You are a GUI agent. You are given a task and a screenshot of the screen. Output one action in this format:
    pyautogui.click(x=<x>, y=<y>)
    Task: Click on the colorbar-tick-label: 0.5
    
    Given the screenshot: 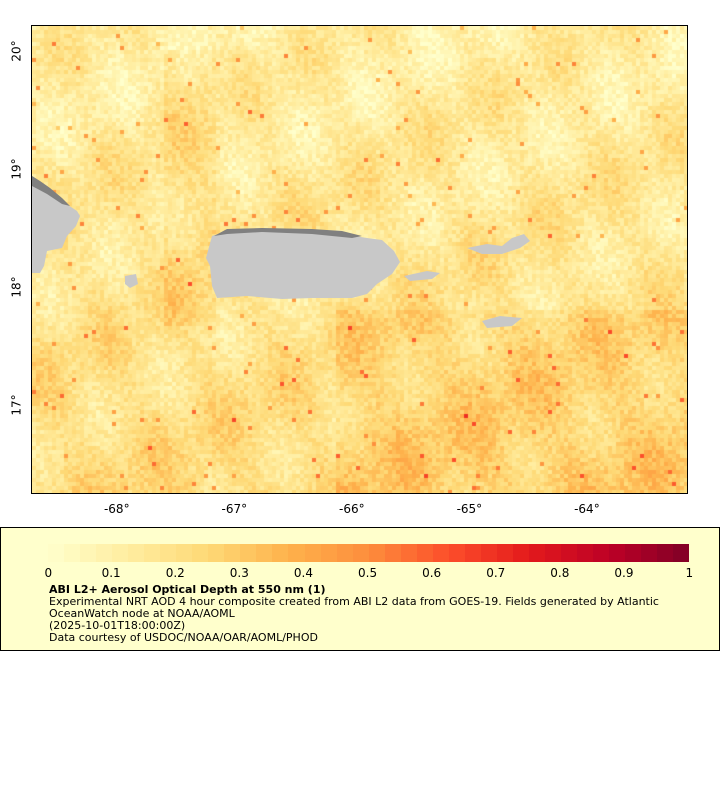 What is the action you would take?
    pyautogui.click(x=368, y=573)
    